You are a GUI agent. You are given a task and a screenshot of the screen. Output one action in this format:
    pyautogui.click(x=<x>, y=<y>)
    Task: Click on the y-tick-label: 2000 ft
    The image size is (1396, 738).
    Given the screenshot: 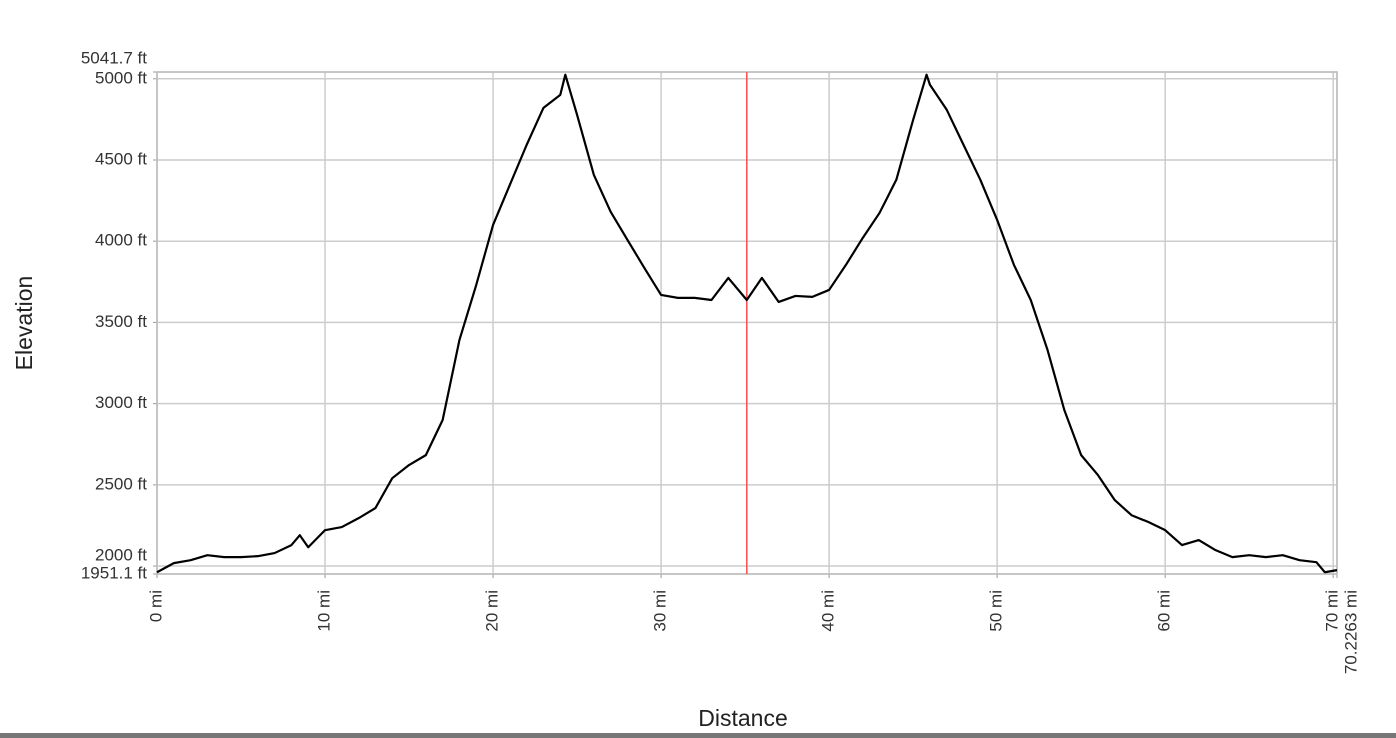 What is the action you would take?
    pyautogui.click(x=121, y=554)
    